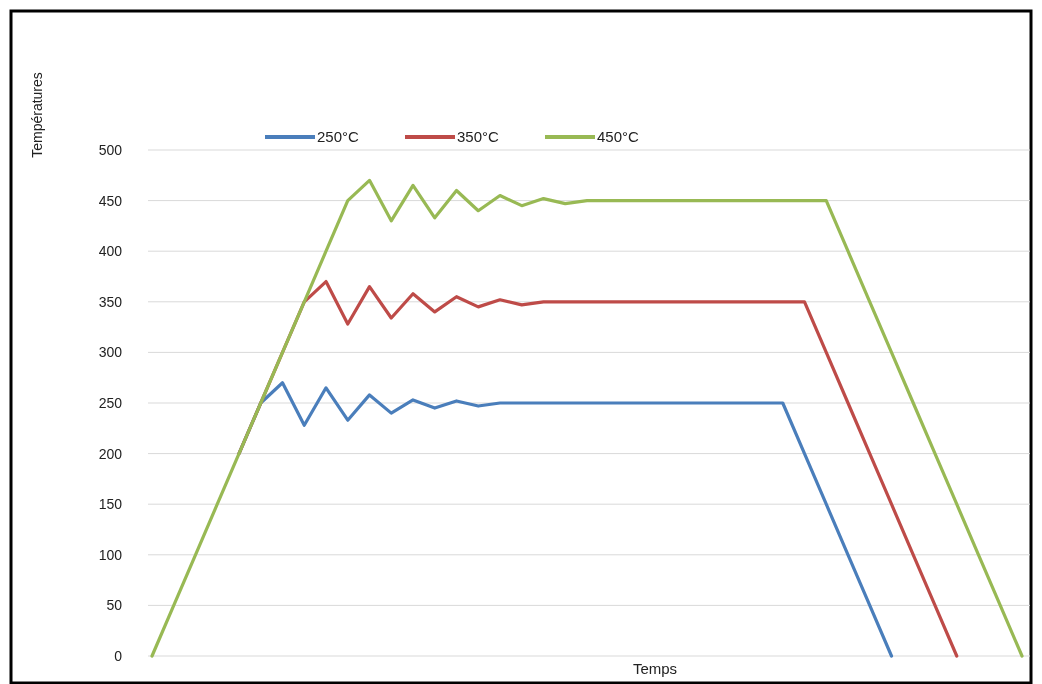 The image size is (1042, 684). What do you see at coordinates (110, 149) in the screenshot?
I see `y-tick-label: 500` at bounding box center [110, 149].